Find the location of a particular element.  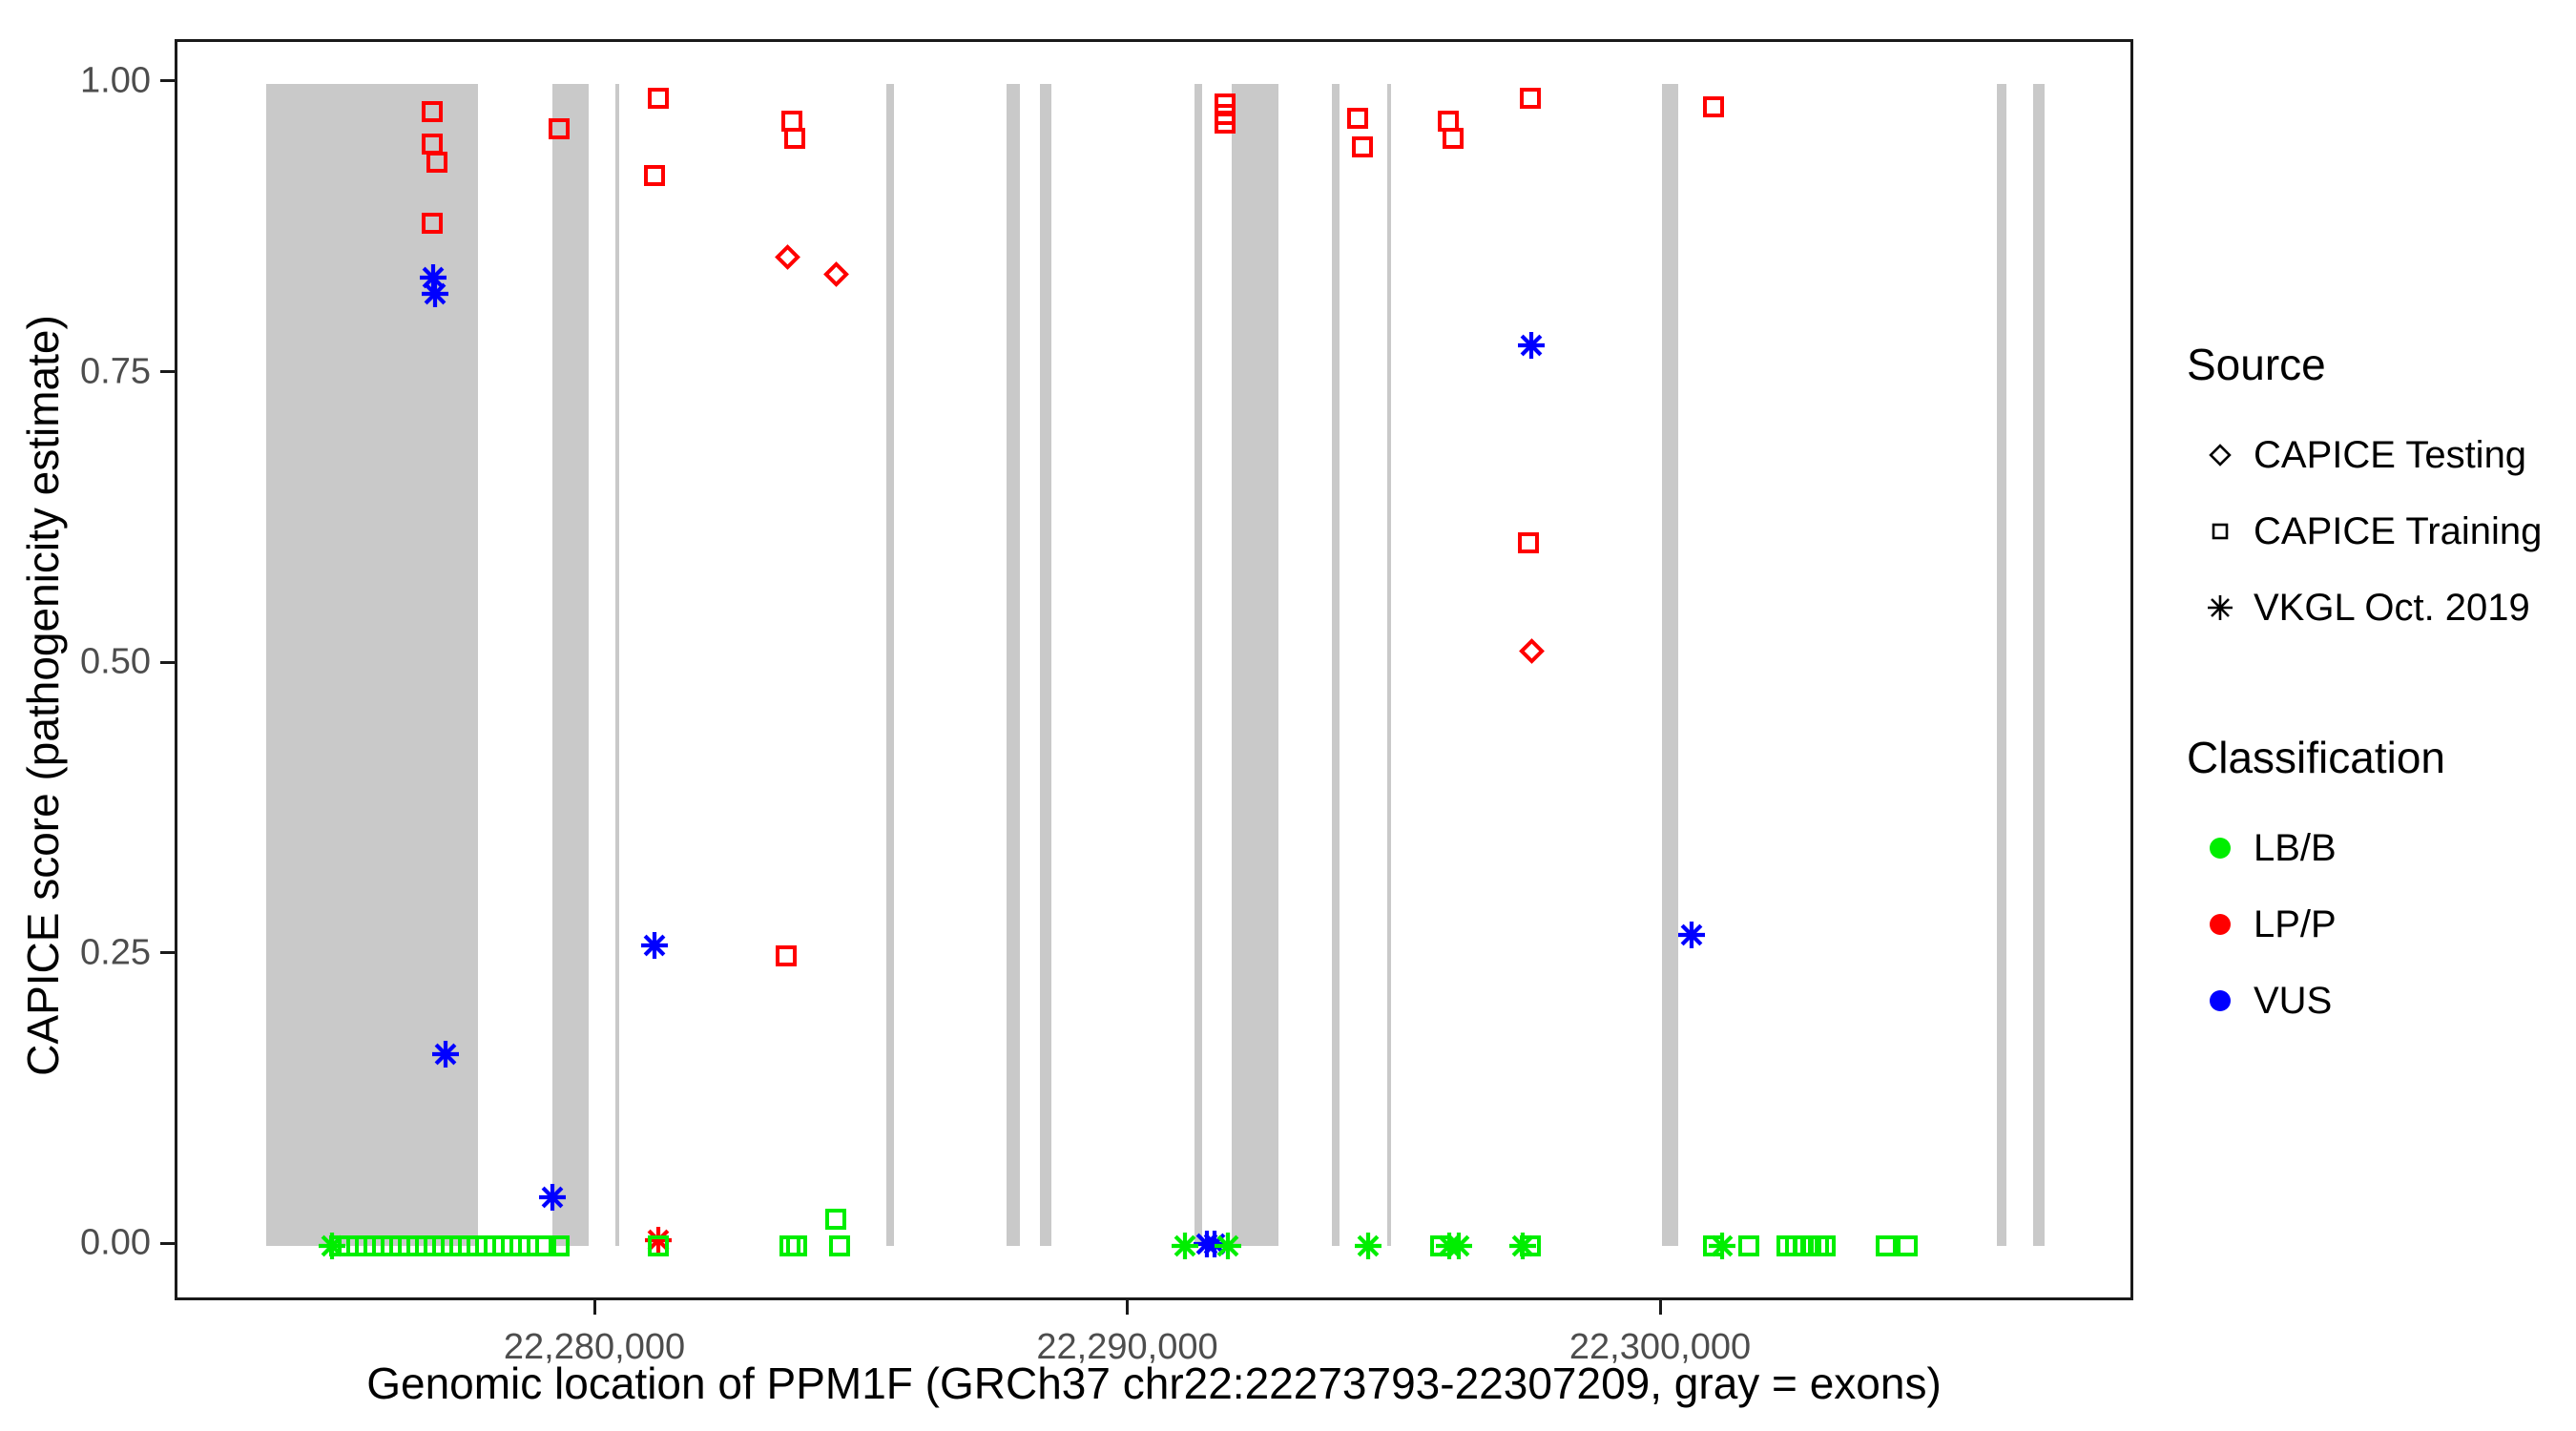

diamond-icon is located at coordinates (2220, 455).